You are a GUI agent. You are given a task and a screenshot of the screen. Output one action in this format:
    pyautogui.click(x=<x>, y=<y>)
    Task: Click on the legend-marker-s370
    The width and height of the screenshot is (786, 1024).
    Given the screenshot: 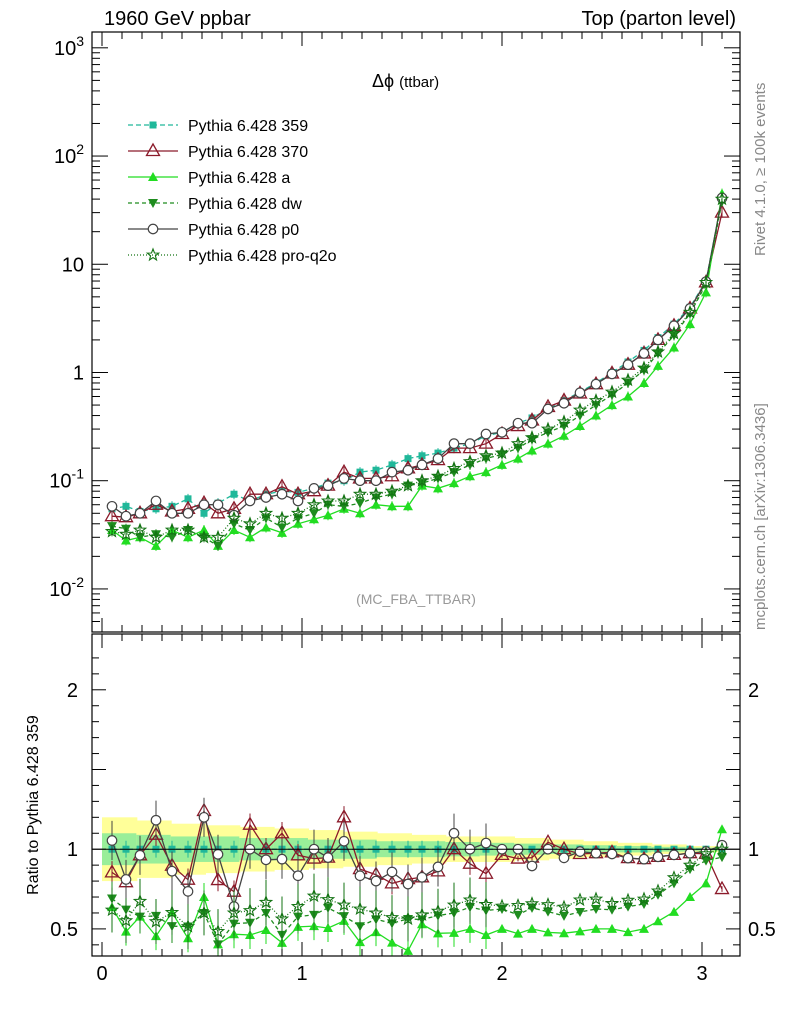 What is the action you would take?
    pyautogui.click(x=153, y=149)
    